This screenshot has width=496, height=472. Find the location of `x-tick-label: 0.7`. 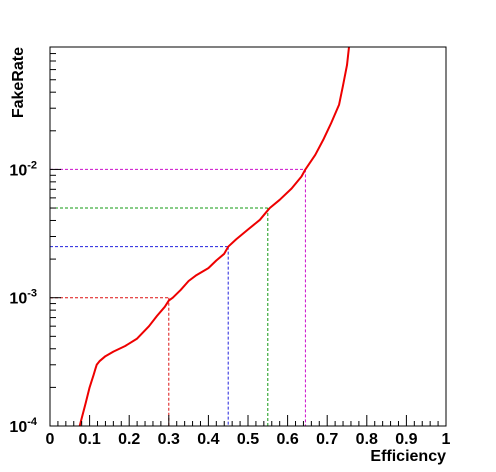

x-tick-label: 0.7 is located at coordinates (327, 439).